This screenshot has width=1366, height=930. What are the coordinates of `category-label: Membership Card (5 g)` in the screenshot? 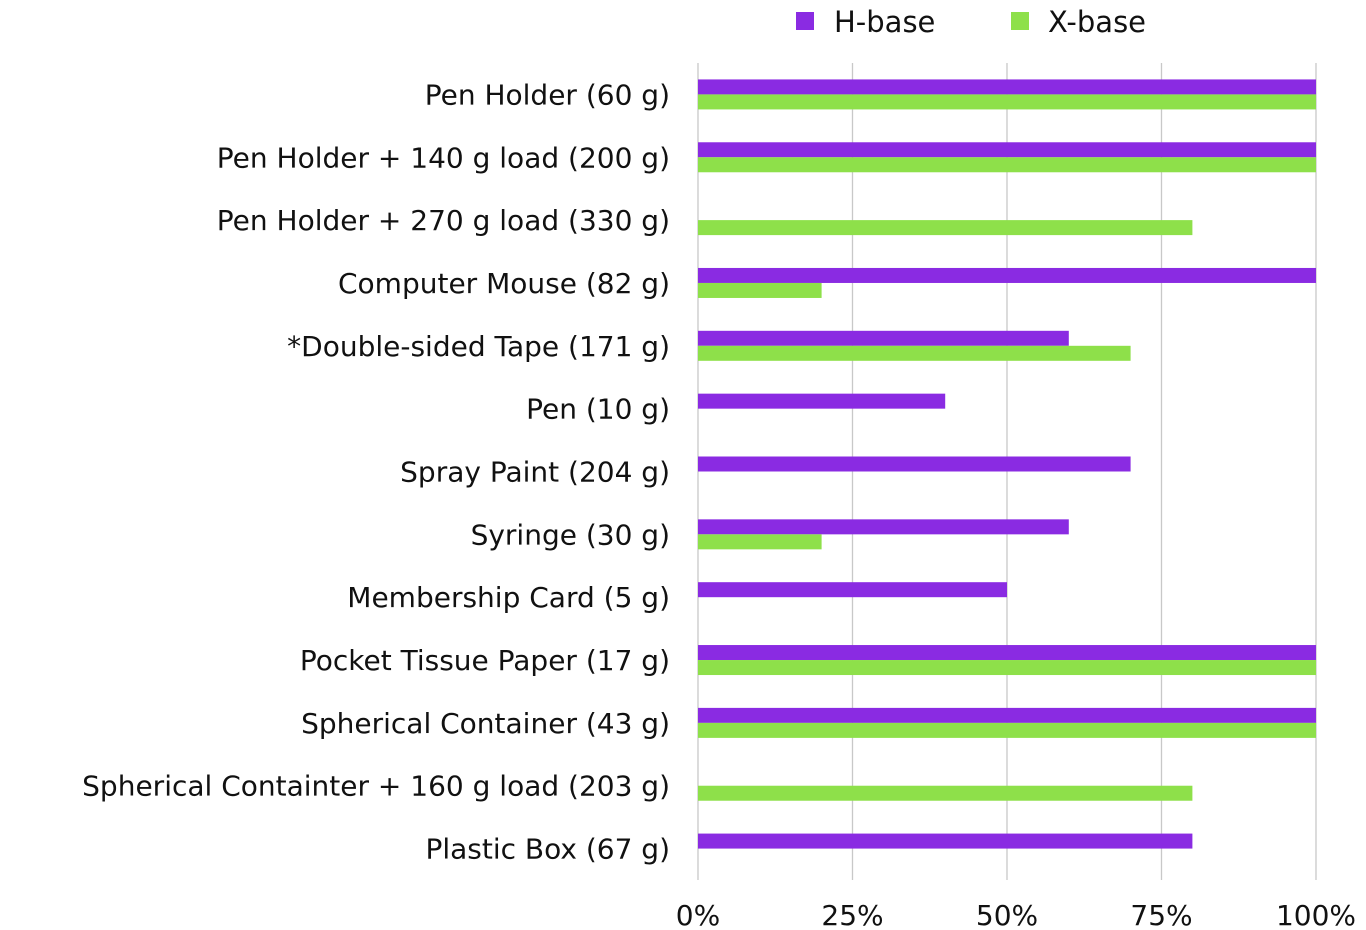 It's located at (508, 597).